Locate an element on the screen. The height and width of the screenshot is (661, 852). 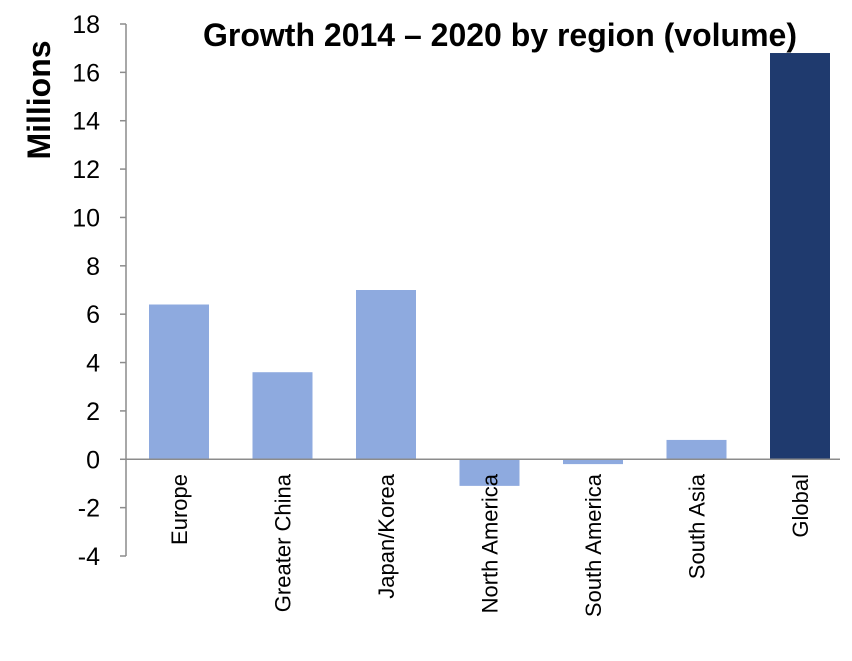
y-tick-label: 0 is located at coordinates (93, 460).